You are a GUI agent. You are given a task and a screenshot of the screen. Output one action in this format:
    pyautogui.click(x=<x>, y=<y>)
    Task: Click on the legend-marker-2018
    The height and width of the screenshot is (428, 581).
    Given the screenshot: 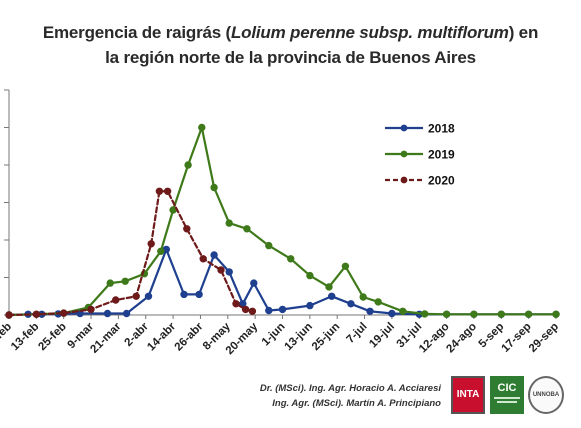 What is the action you would take?
    pyautogui.click(x=404, y=128)
    